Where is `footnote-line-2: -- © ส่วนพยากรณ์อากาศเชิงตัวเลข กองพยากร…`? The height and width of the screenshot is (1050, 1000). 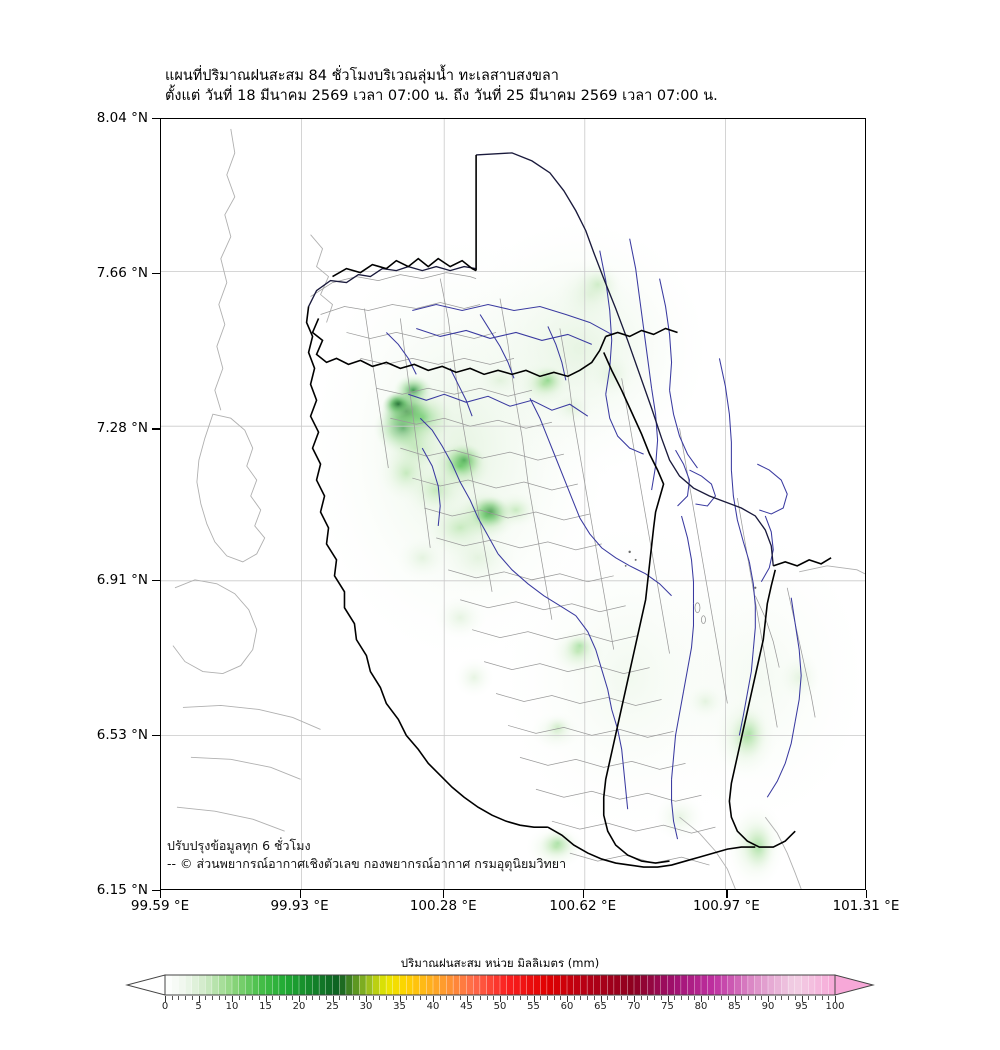
footnote-line-2: -- © ส่วนพยากรณ์อากาศเชิงตัวเลข กองพยากร… is located at coordinates (367, 863).